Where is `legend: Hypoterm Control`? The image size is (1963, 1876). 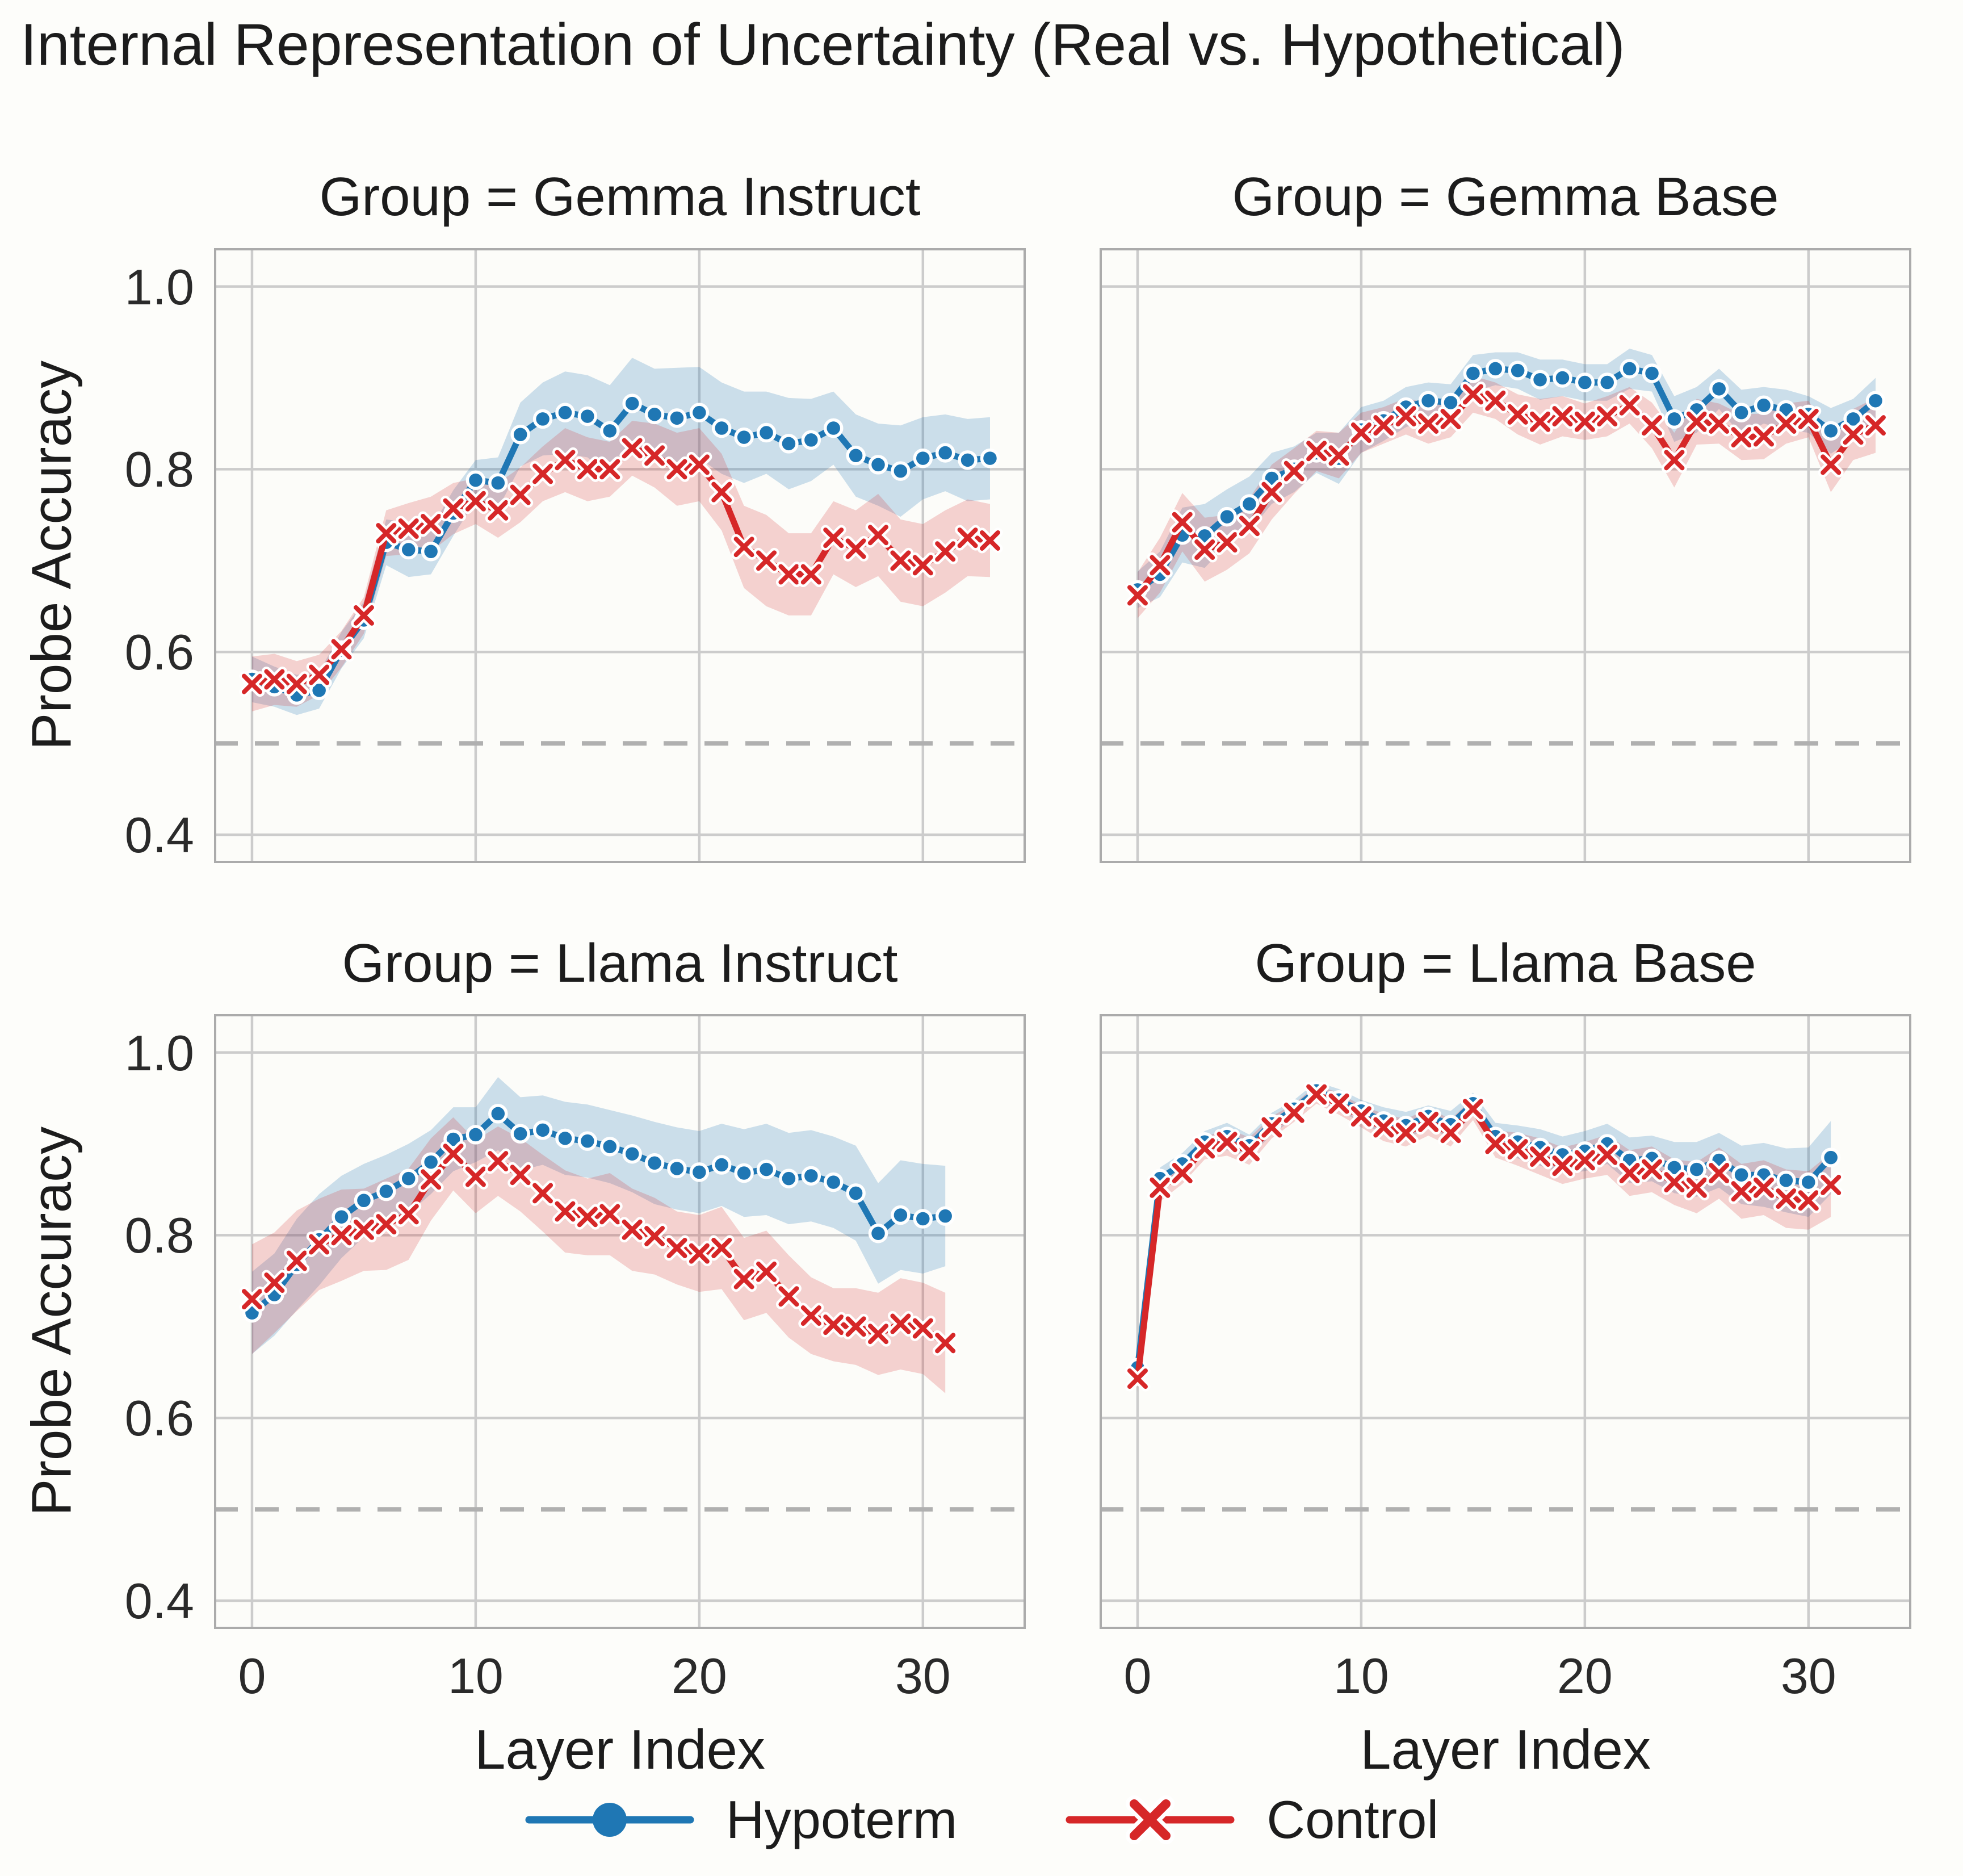
legend: Hypoterm Control is located at coordinates (982, 1820).